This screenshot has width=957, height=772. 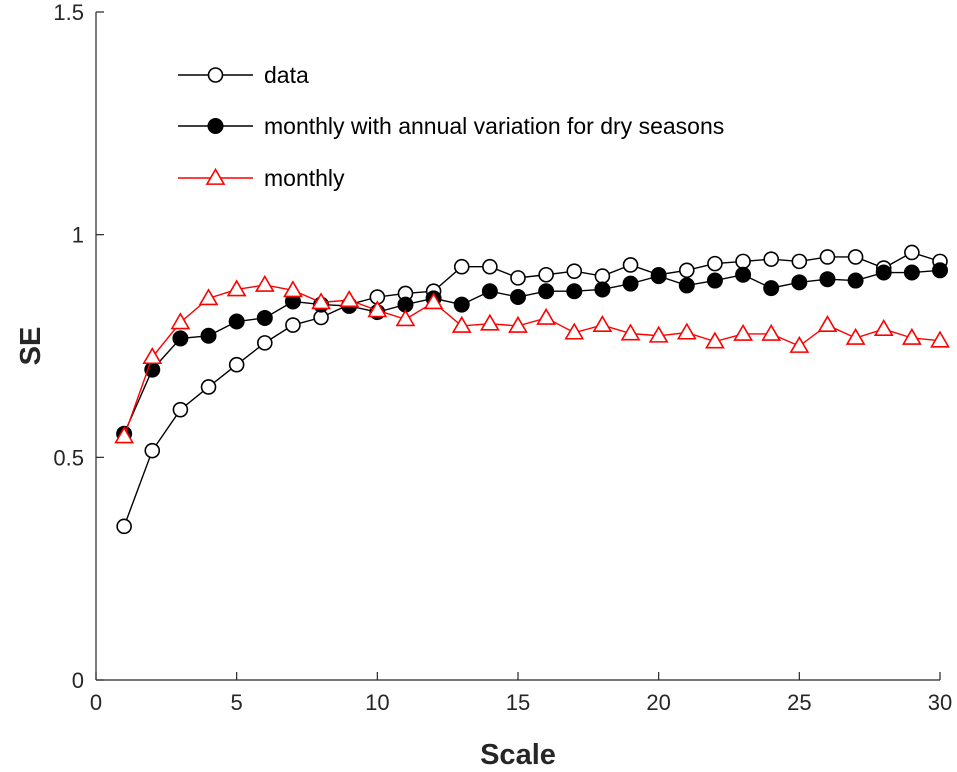 What do you see at coordinates (78, 680) in the screenshot?
I see `y-tick-label: 0` at bounding box center [78, 680].